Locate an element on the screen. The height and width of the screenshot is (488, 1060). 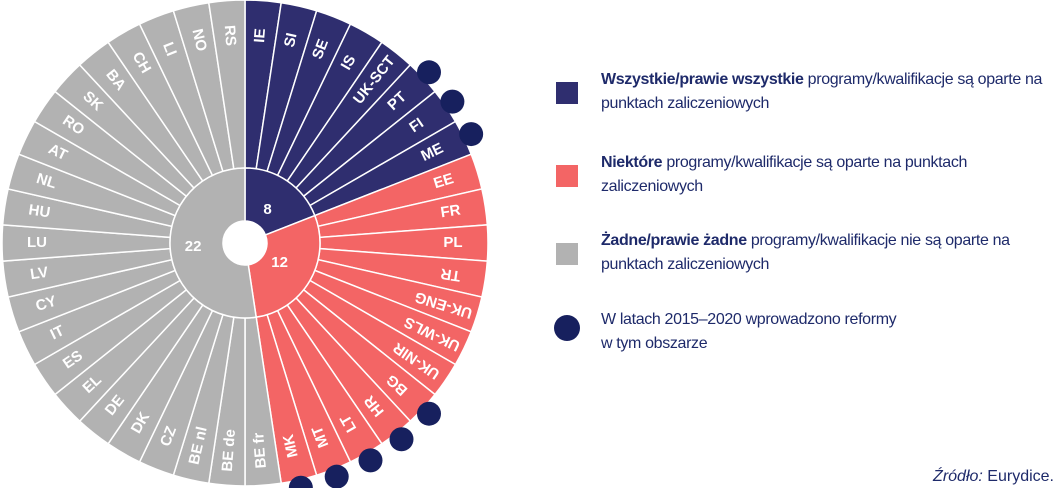
legend-bold: Niektóre is located at coordinates (632, 162).